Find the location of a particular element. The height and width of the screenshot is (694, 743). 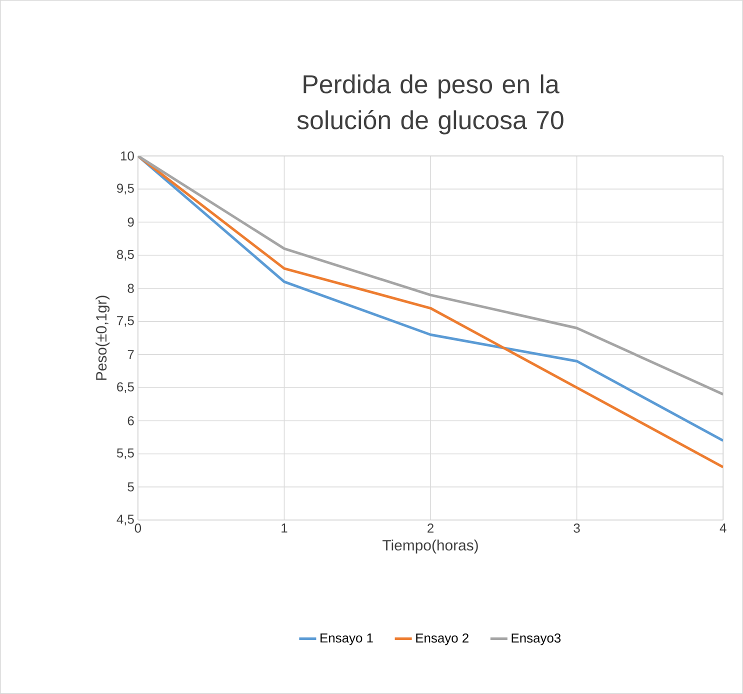

x-tick-label: 0 is located at coordinates (138, 528).